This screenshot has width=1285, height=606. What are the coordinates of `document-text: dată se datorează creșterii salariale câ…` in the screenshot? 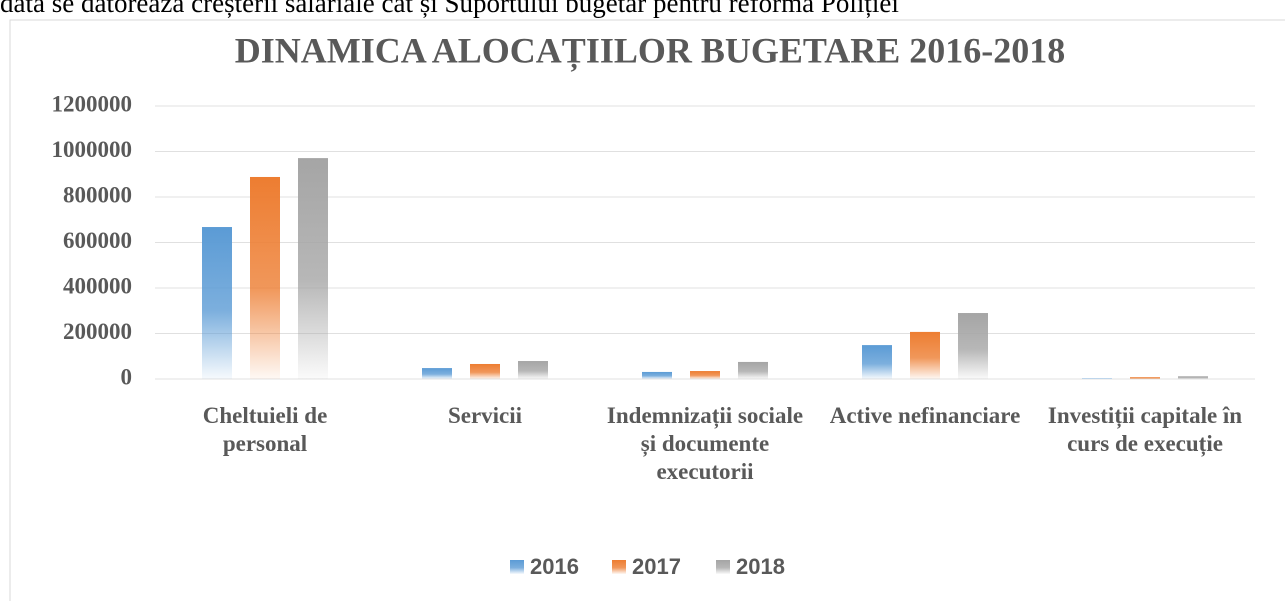 It's located at (449, 9).